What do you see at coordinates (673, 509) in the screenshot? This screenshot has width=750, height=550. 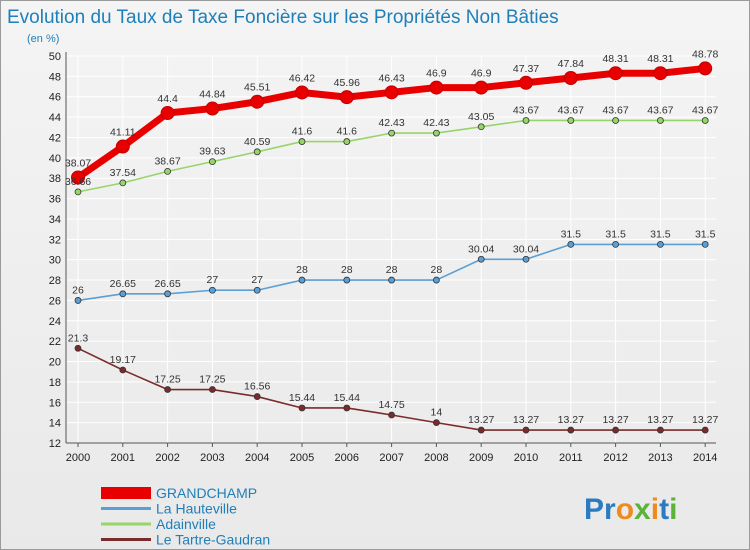 I see `logo-letter: i` at bounding box center [673, 509].